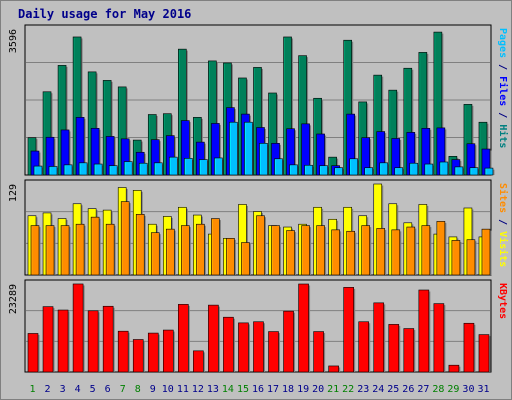 This screenshot has width=512, height=400. Describe the element at coordinates (198, 389) in the screenshot. I see `day-label: 12` at that location.